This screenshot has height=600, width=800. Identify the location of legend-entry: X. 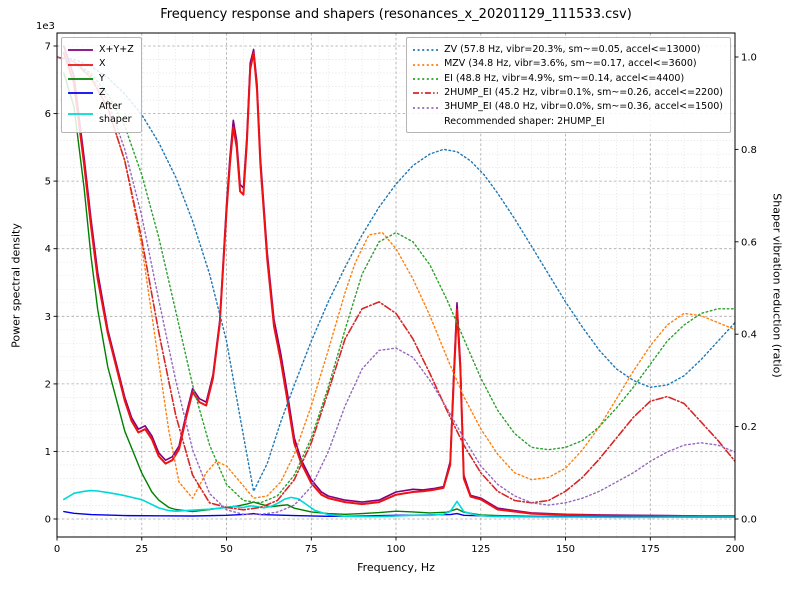
(100, 64).